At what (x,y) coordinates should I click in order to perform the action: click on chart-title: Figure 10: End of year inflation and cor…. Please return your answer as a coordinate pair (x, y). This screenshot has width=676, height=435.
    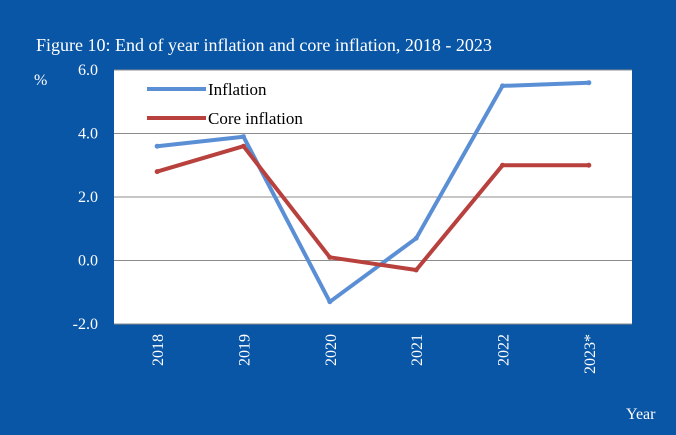
    Looking at the image, I should click on (264, 45).